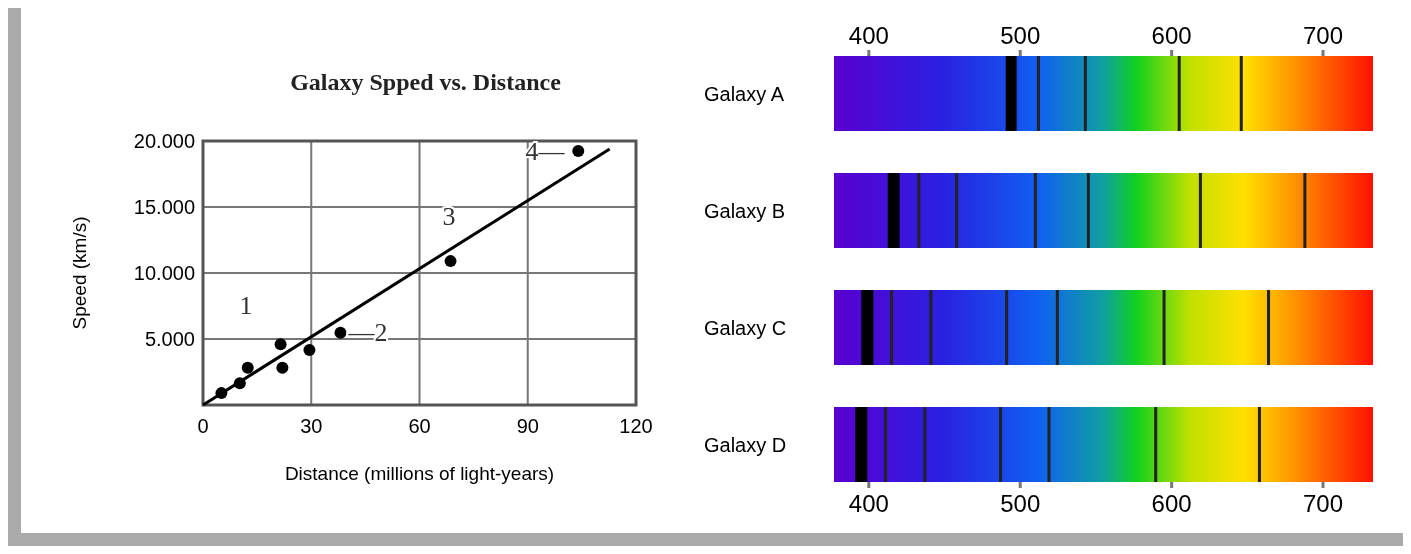  Describe the element at coordinates (1323, 503) in the screenshot. I see `x-tick-label: 700` at that location.